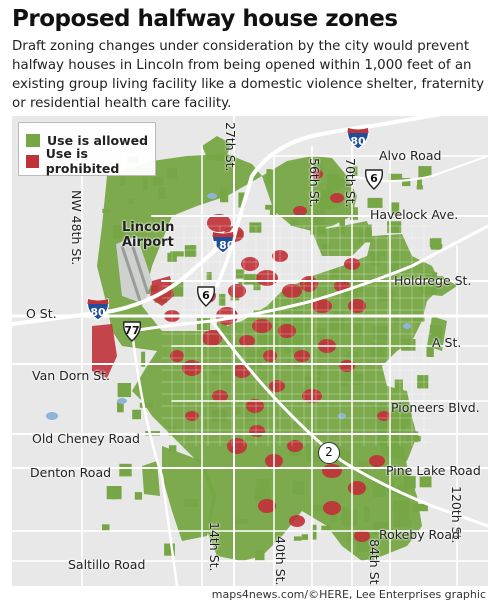 The height and width of the screenshot is (606, 500). What do you see at coordinates (358, 138) in the screenshot?
I see `interstate-80-north-shield: 80` at bounding box center [358, 138].